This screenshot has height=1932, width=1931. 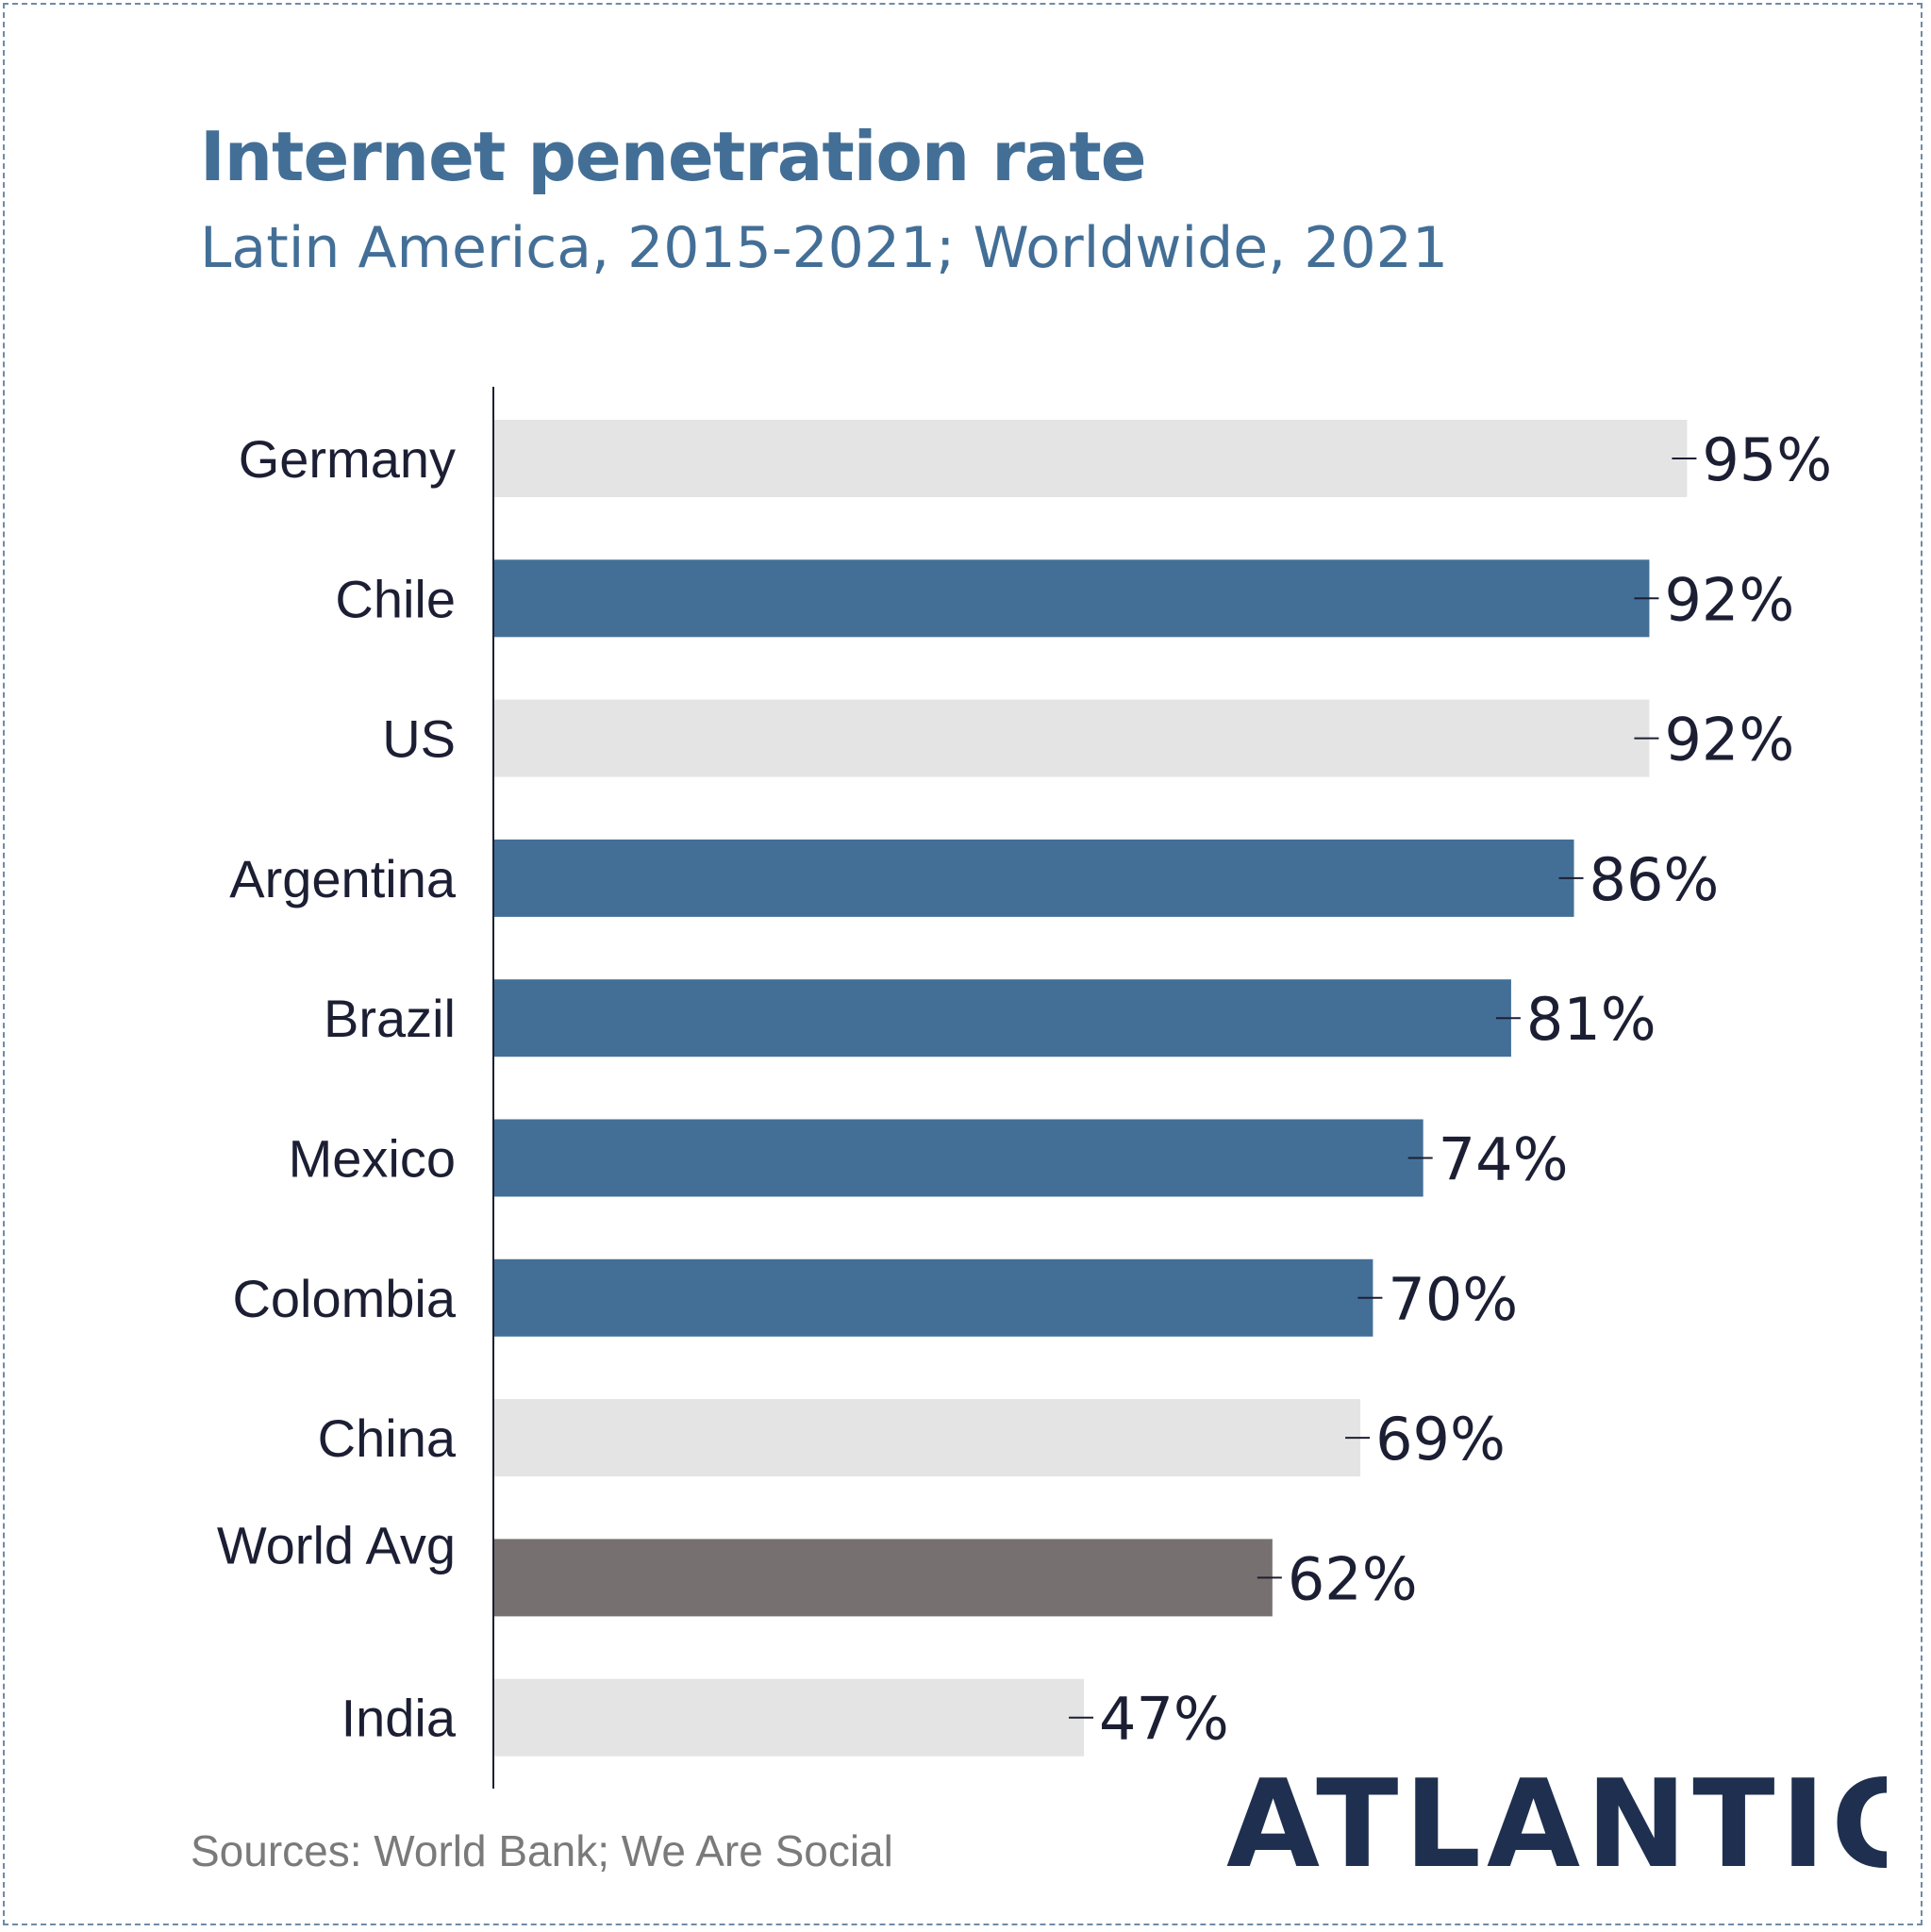 I want to click on atlantico-logo: ATLANTICO, so click(x=1556, y=1825).